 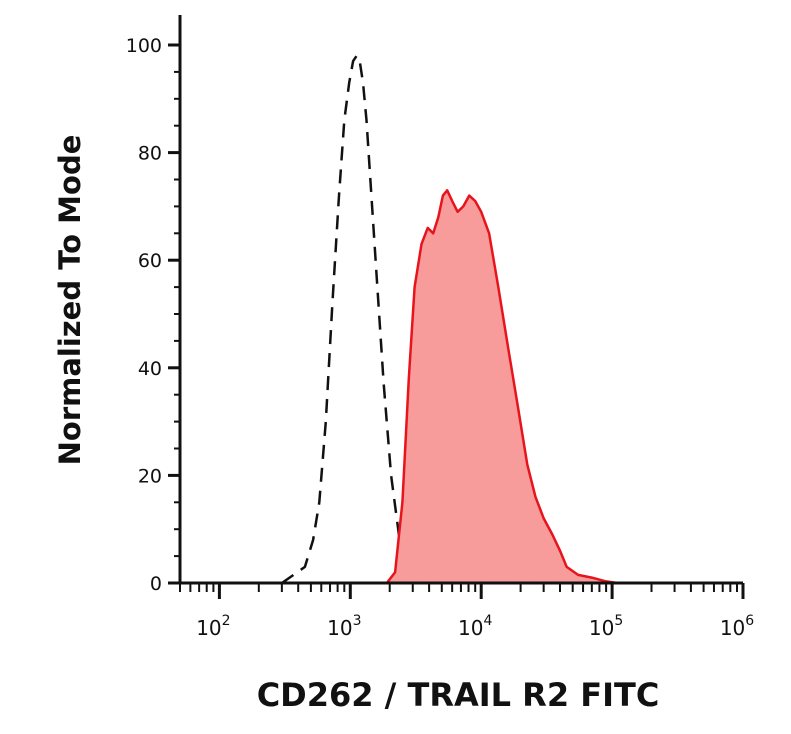 I want to click on y-tick-label: 80, so click(x=150, y=154).